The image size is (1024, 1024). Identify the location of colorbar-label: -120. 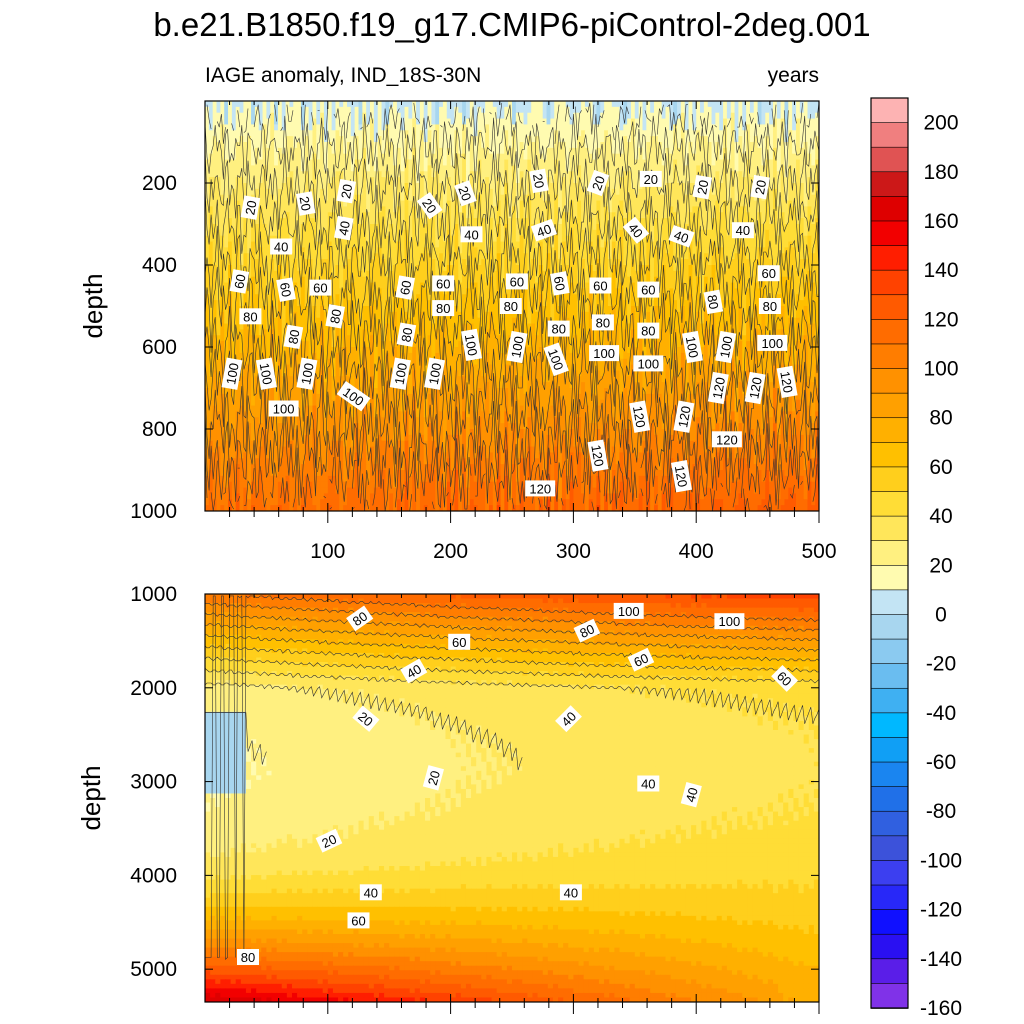
(941, 910).